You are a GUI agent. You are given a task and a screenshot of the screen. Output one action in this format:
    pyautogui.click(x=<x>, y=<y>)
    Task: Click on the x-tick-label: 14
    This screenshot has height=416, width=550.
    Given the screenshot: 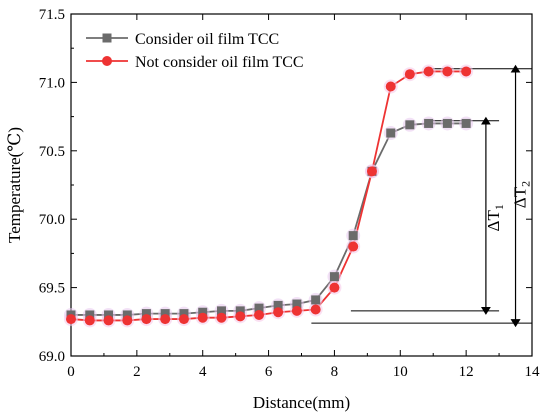 What is the action you would take?
    pyautogui.click(x=533, y=372)
    